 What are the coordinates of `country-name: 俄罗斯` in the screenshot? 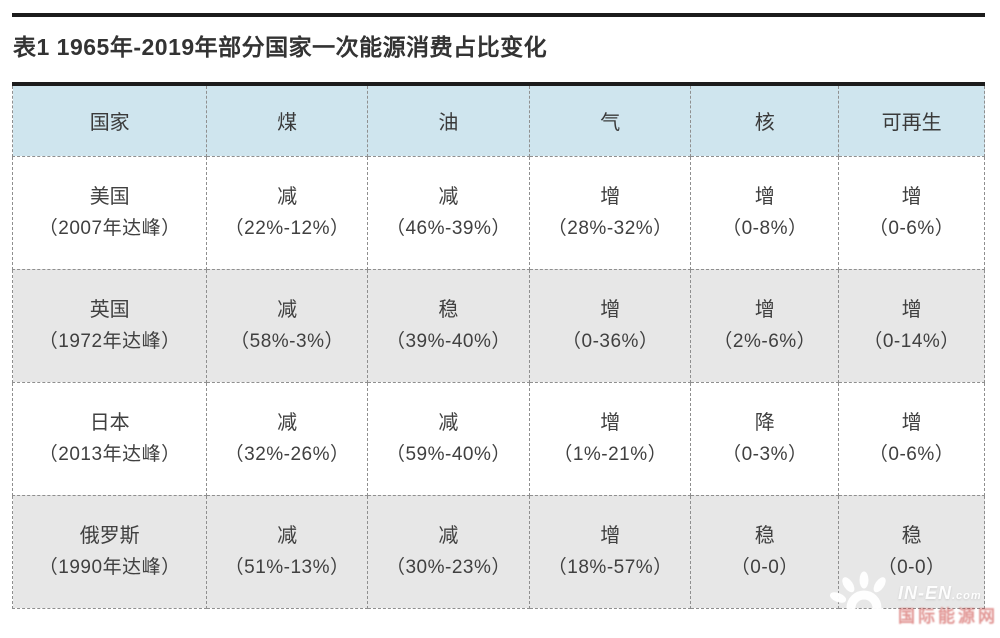 It's located at (109, 535).